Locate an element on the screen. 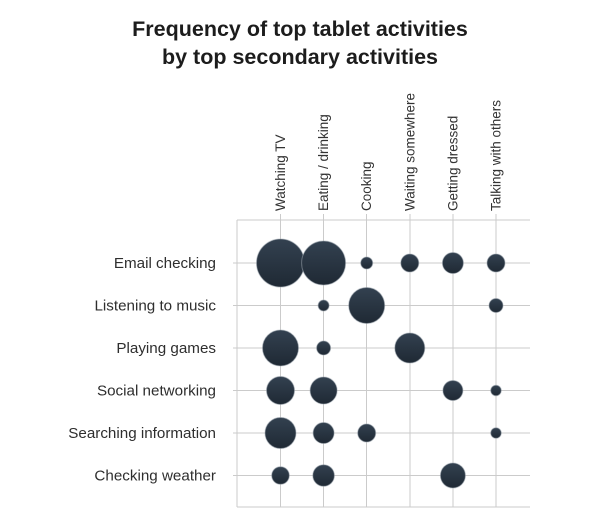  bubble-email-checking-cooking is located at coordinates (367, 263).